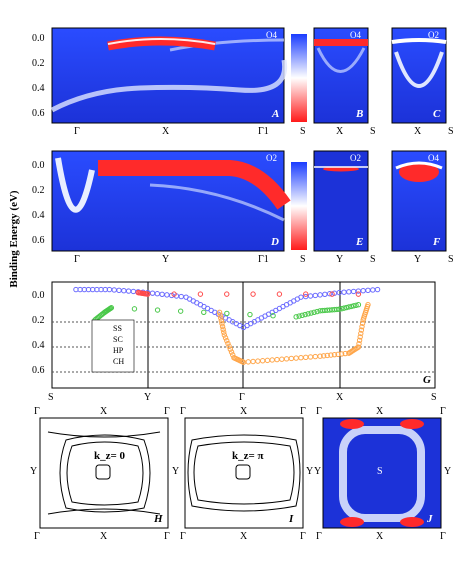 The height and width of the screenshot is (563, 463). I want to click on tick-e0-d: 0.0, so click(38, 165).